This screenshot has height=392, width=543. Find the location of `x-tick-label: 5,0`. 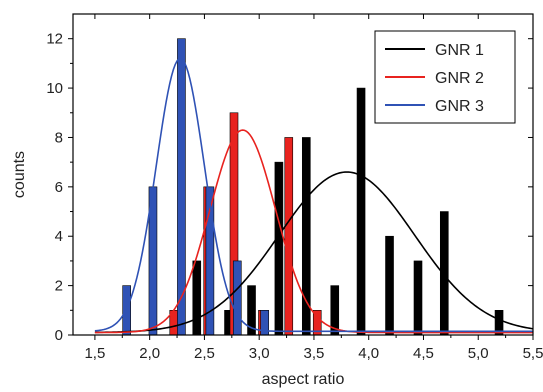

x-tick-label: 5,0 is located at coordinates (478, 353).